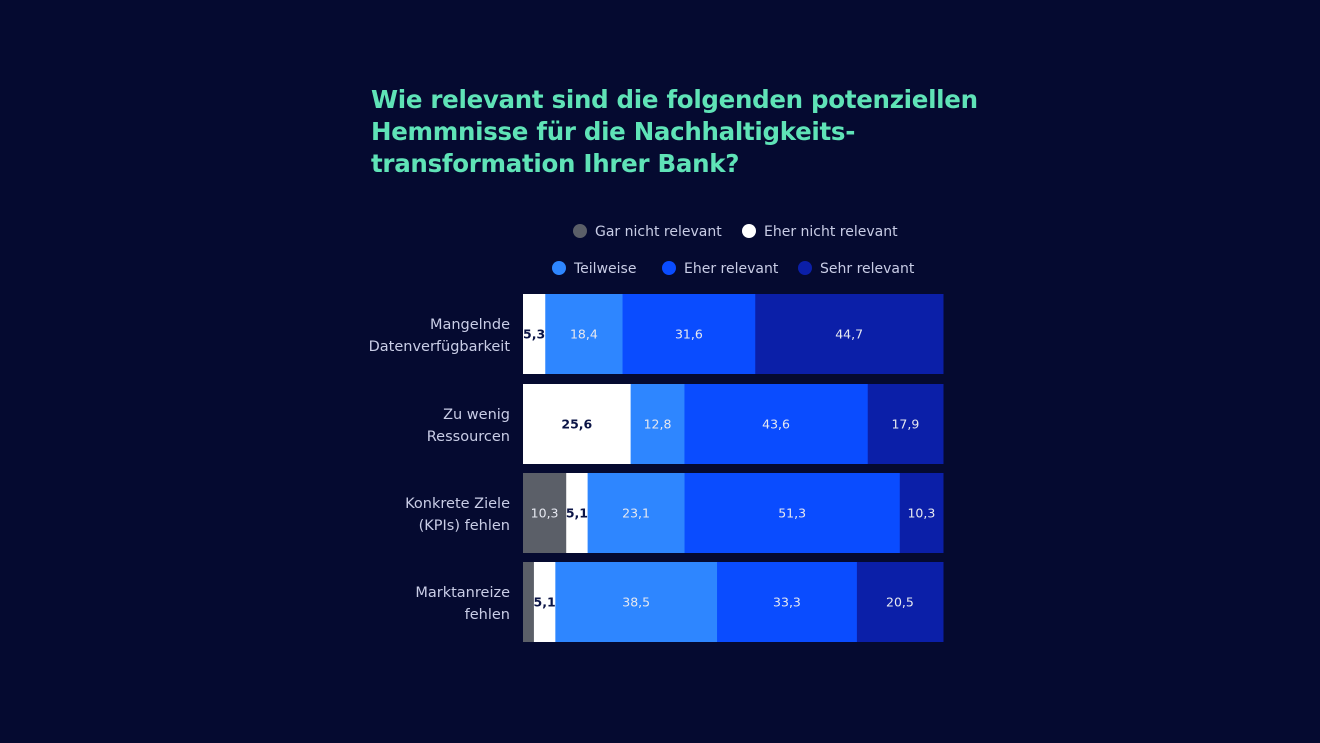  I want to click on category-label: Marktanreize fehlen, so click(462, 604).